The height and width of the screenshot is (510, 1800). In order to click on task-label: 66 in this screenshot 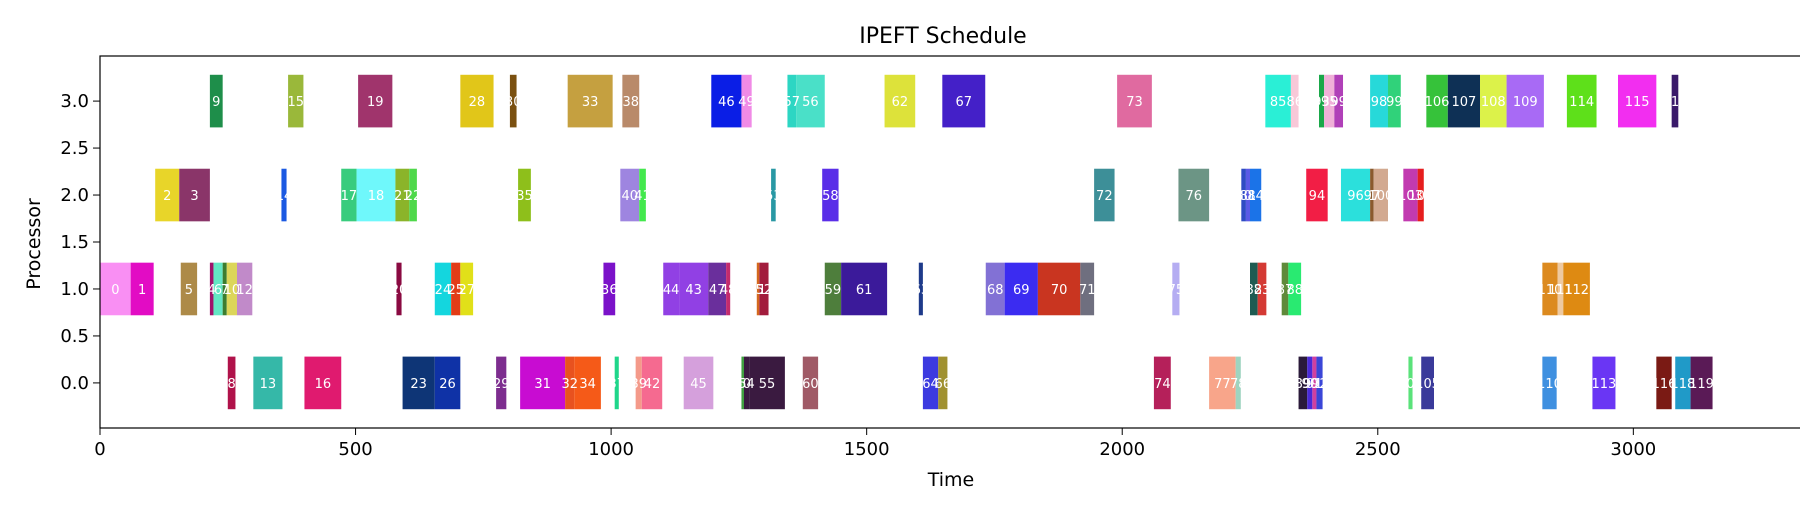, I will do `click(943, 384)`.